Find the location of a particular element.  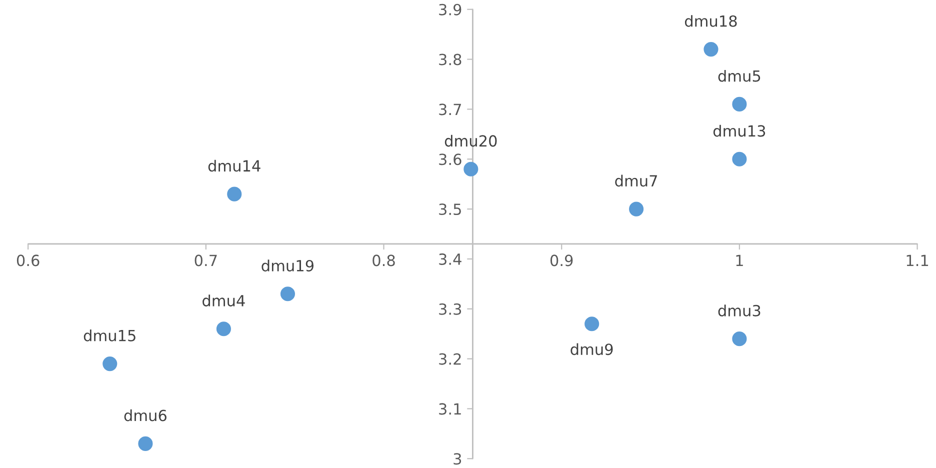

x-tick-label: 0.7 is located at coordinates (205, 260).